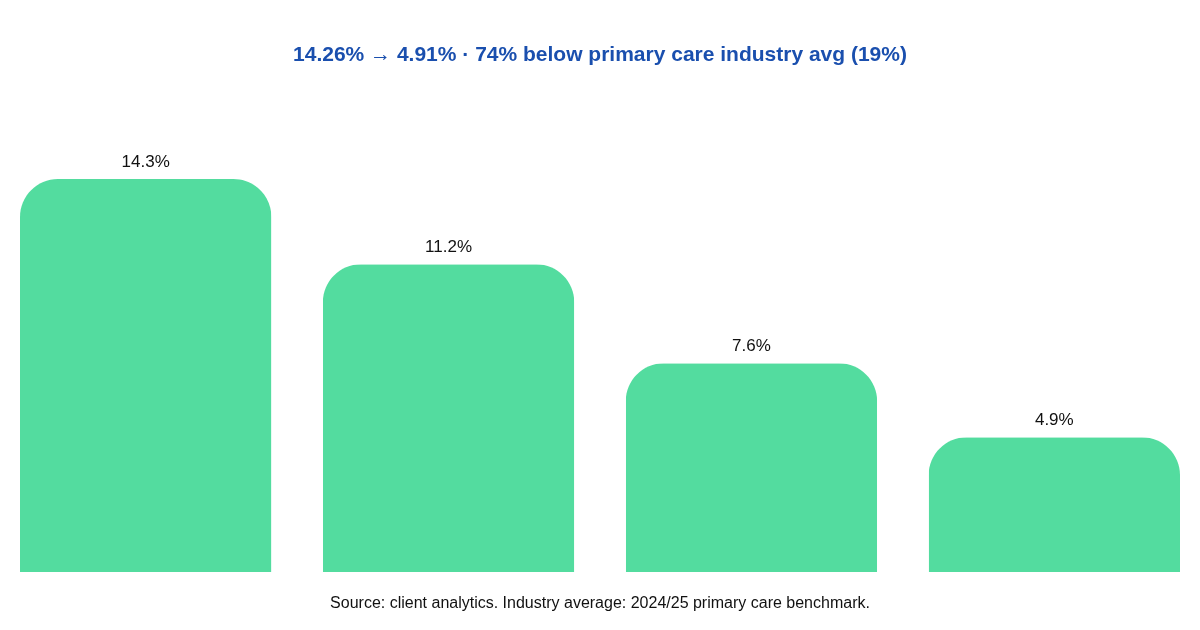 Image resolution: width=1200 pixels, height=630 pixels. What do you see at coordinates (145, 161) in the screenshot?
I see `data-label: 14.3%` at bounding box center [145, 161].